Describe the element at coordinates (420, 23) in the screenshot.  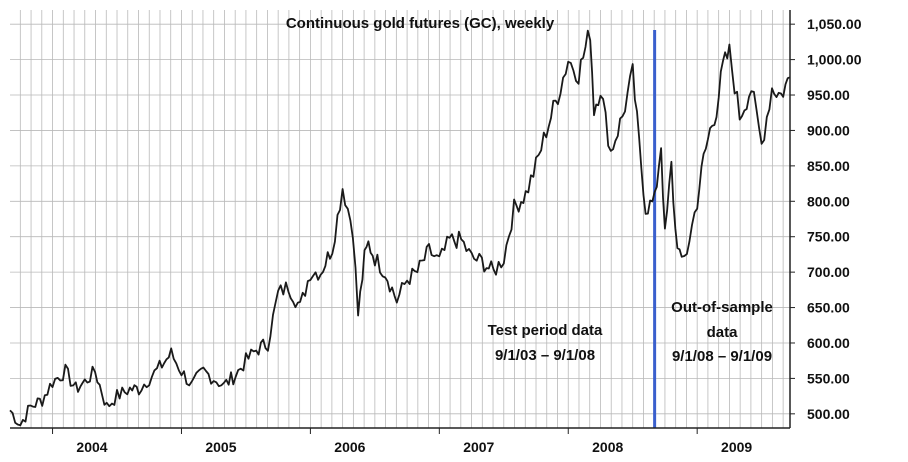
I see `chart-title: Continuous gold futures (GC), weekly` at that location.